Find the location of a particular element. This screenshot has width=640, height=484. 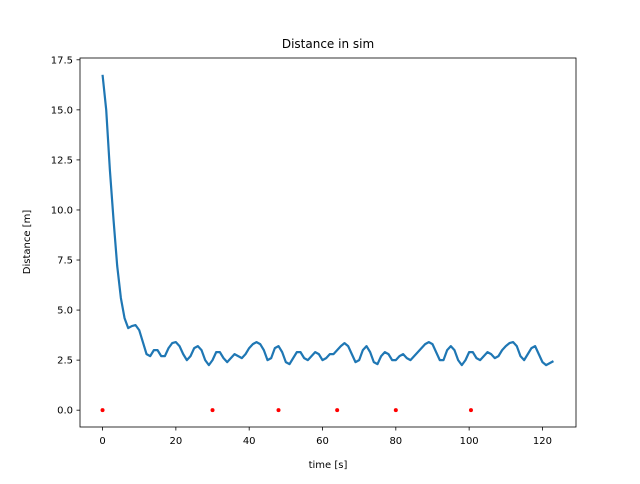

y-tick-label: 7.5 is located at coordinates (65, 261).